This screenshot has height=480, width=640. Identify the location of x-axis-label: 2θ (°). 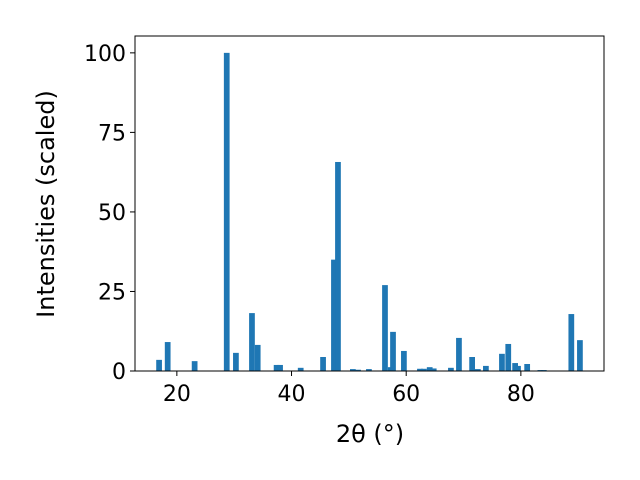
(370, 434).